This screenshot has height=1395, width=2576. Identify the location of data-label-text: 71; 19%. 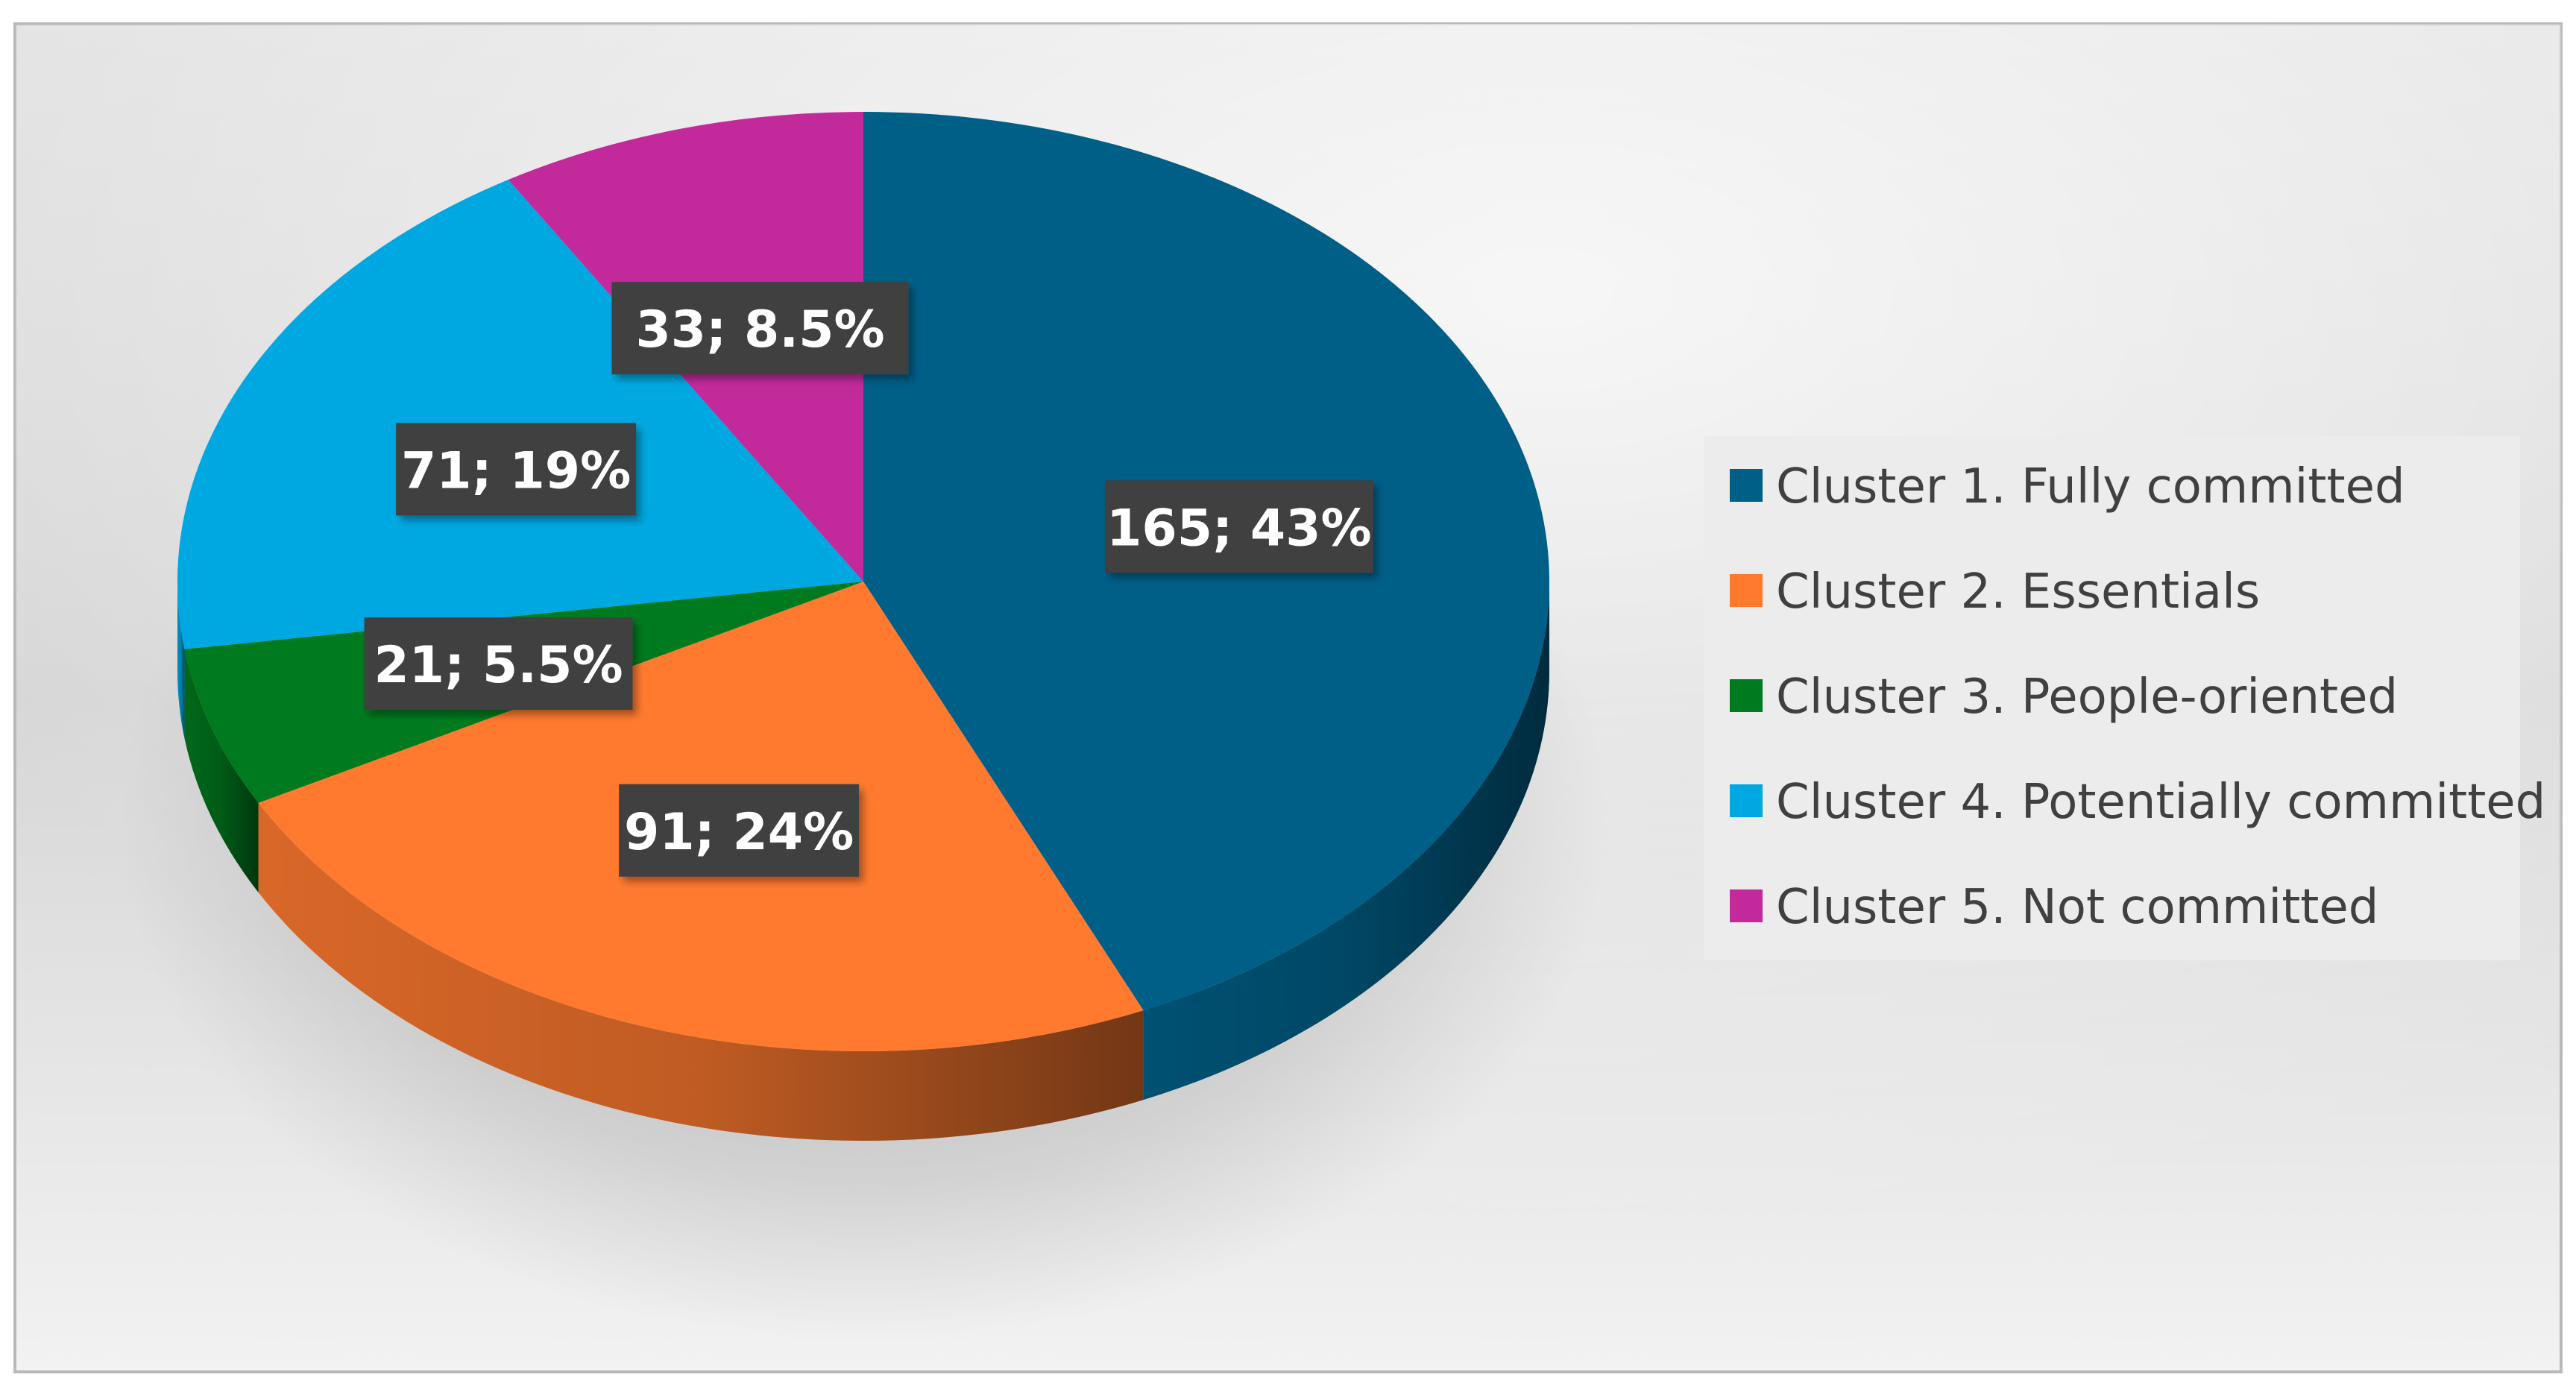
(516, 470).